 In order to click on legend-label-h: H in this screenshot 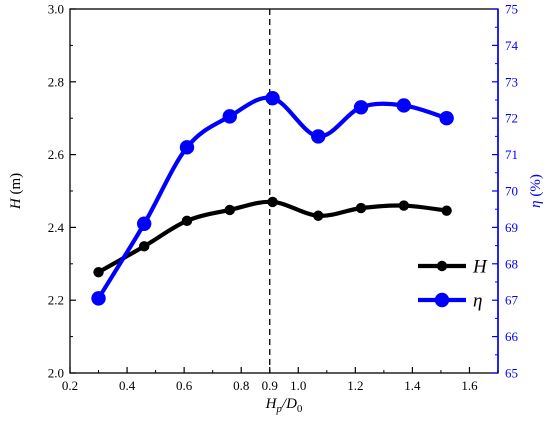, I will do `click(480, 267)`.